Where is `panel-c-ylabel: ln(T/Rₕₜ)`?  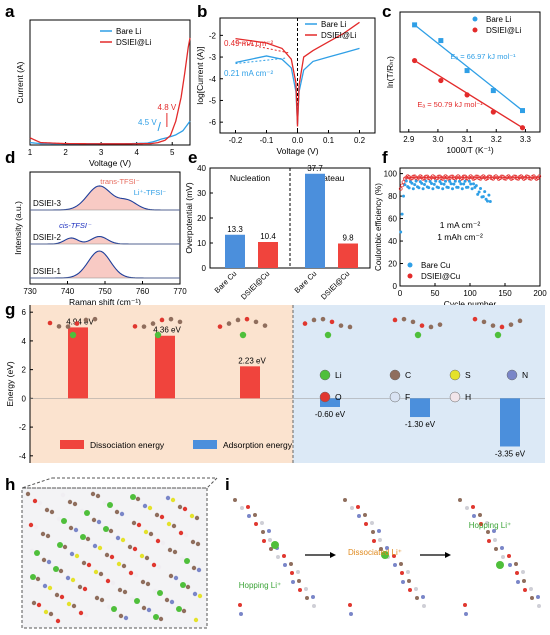
panel-c-ylabel: ln(T/Rₕₜ) is located at coordinates (390, 72).